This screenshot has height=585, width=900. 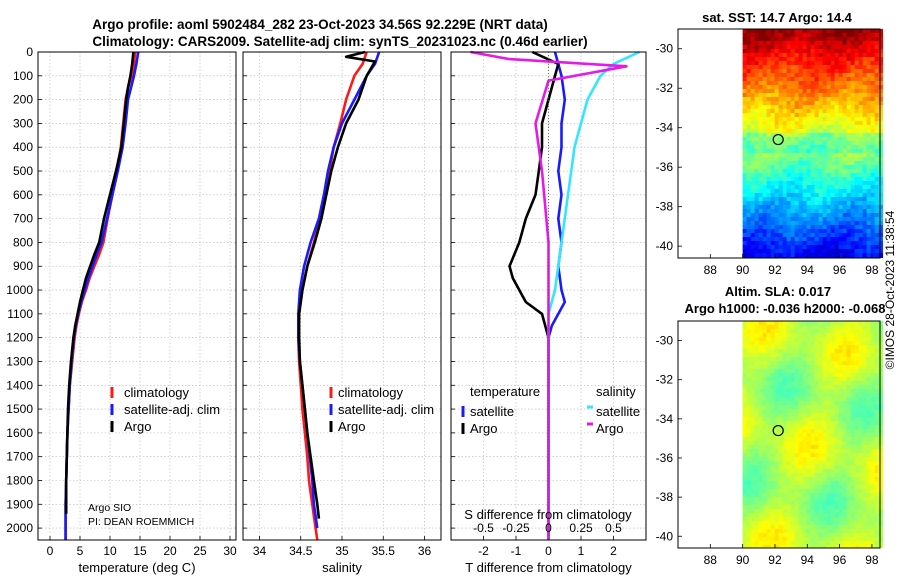 I want to click on x-tick-label: 36, so click(x=425, y=551).